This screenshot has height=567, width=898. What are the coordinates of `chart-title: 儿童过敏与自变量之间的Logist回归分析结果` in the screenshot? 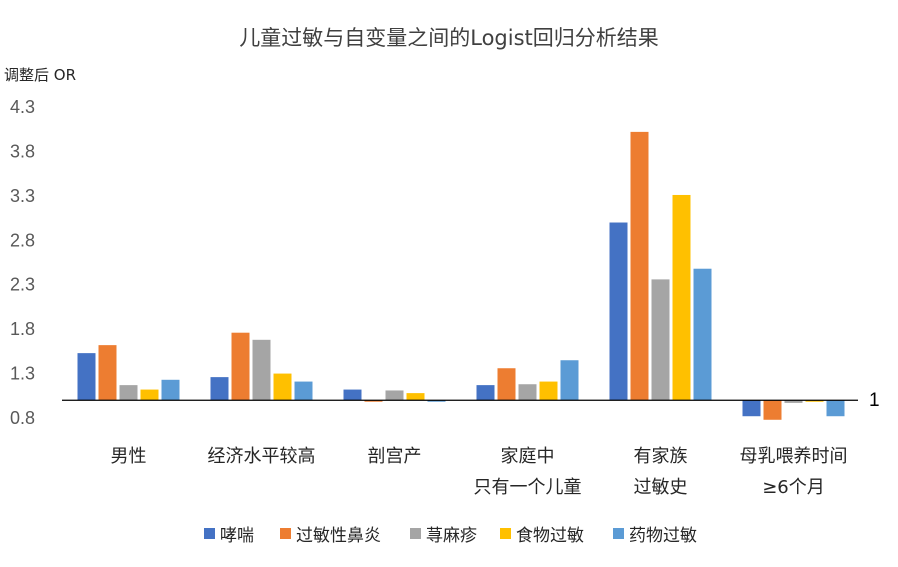 It's located at (449, 38).